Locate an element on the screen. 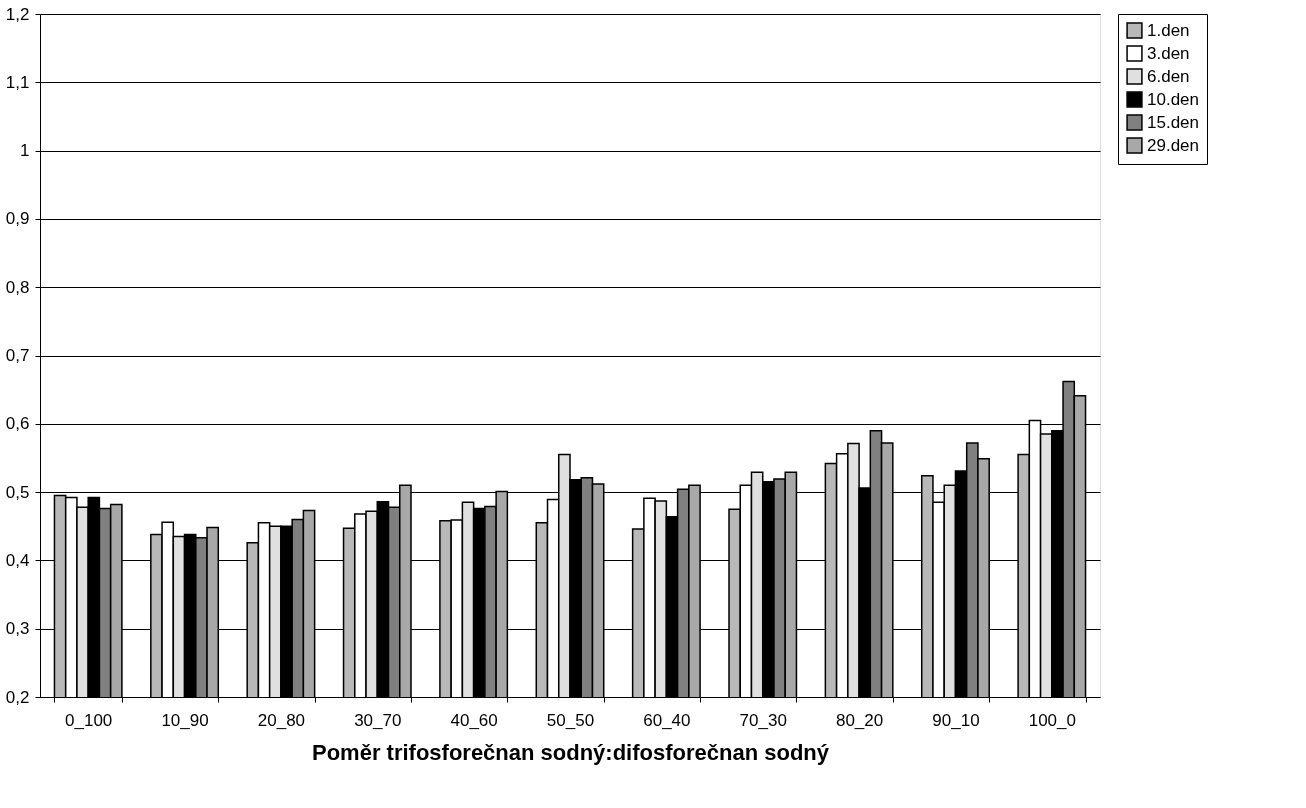 The width and height of the screenshot is (1306, 808). legend-label: 10.den is located at coordinates (1173, 99).